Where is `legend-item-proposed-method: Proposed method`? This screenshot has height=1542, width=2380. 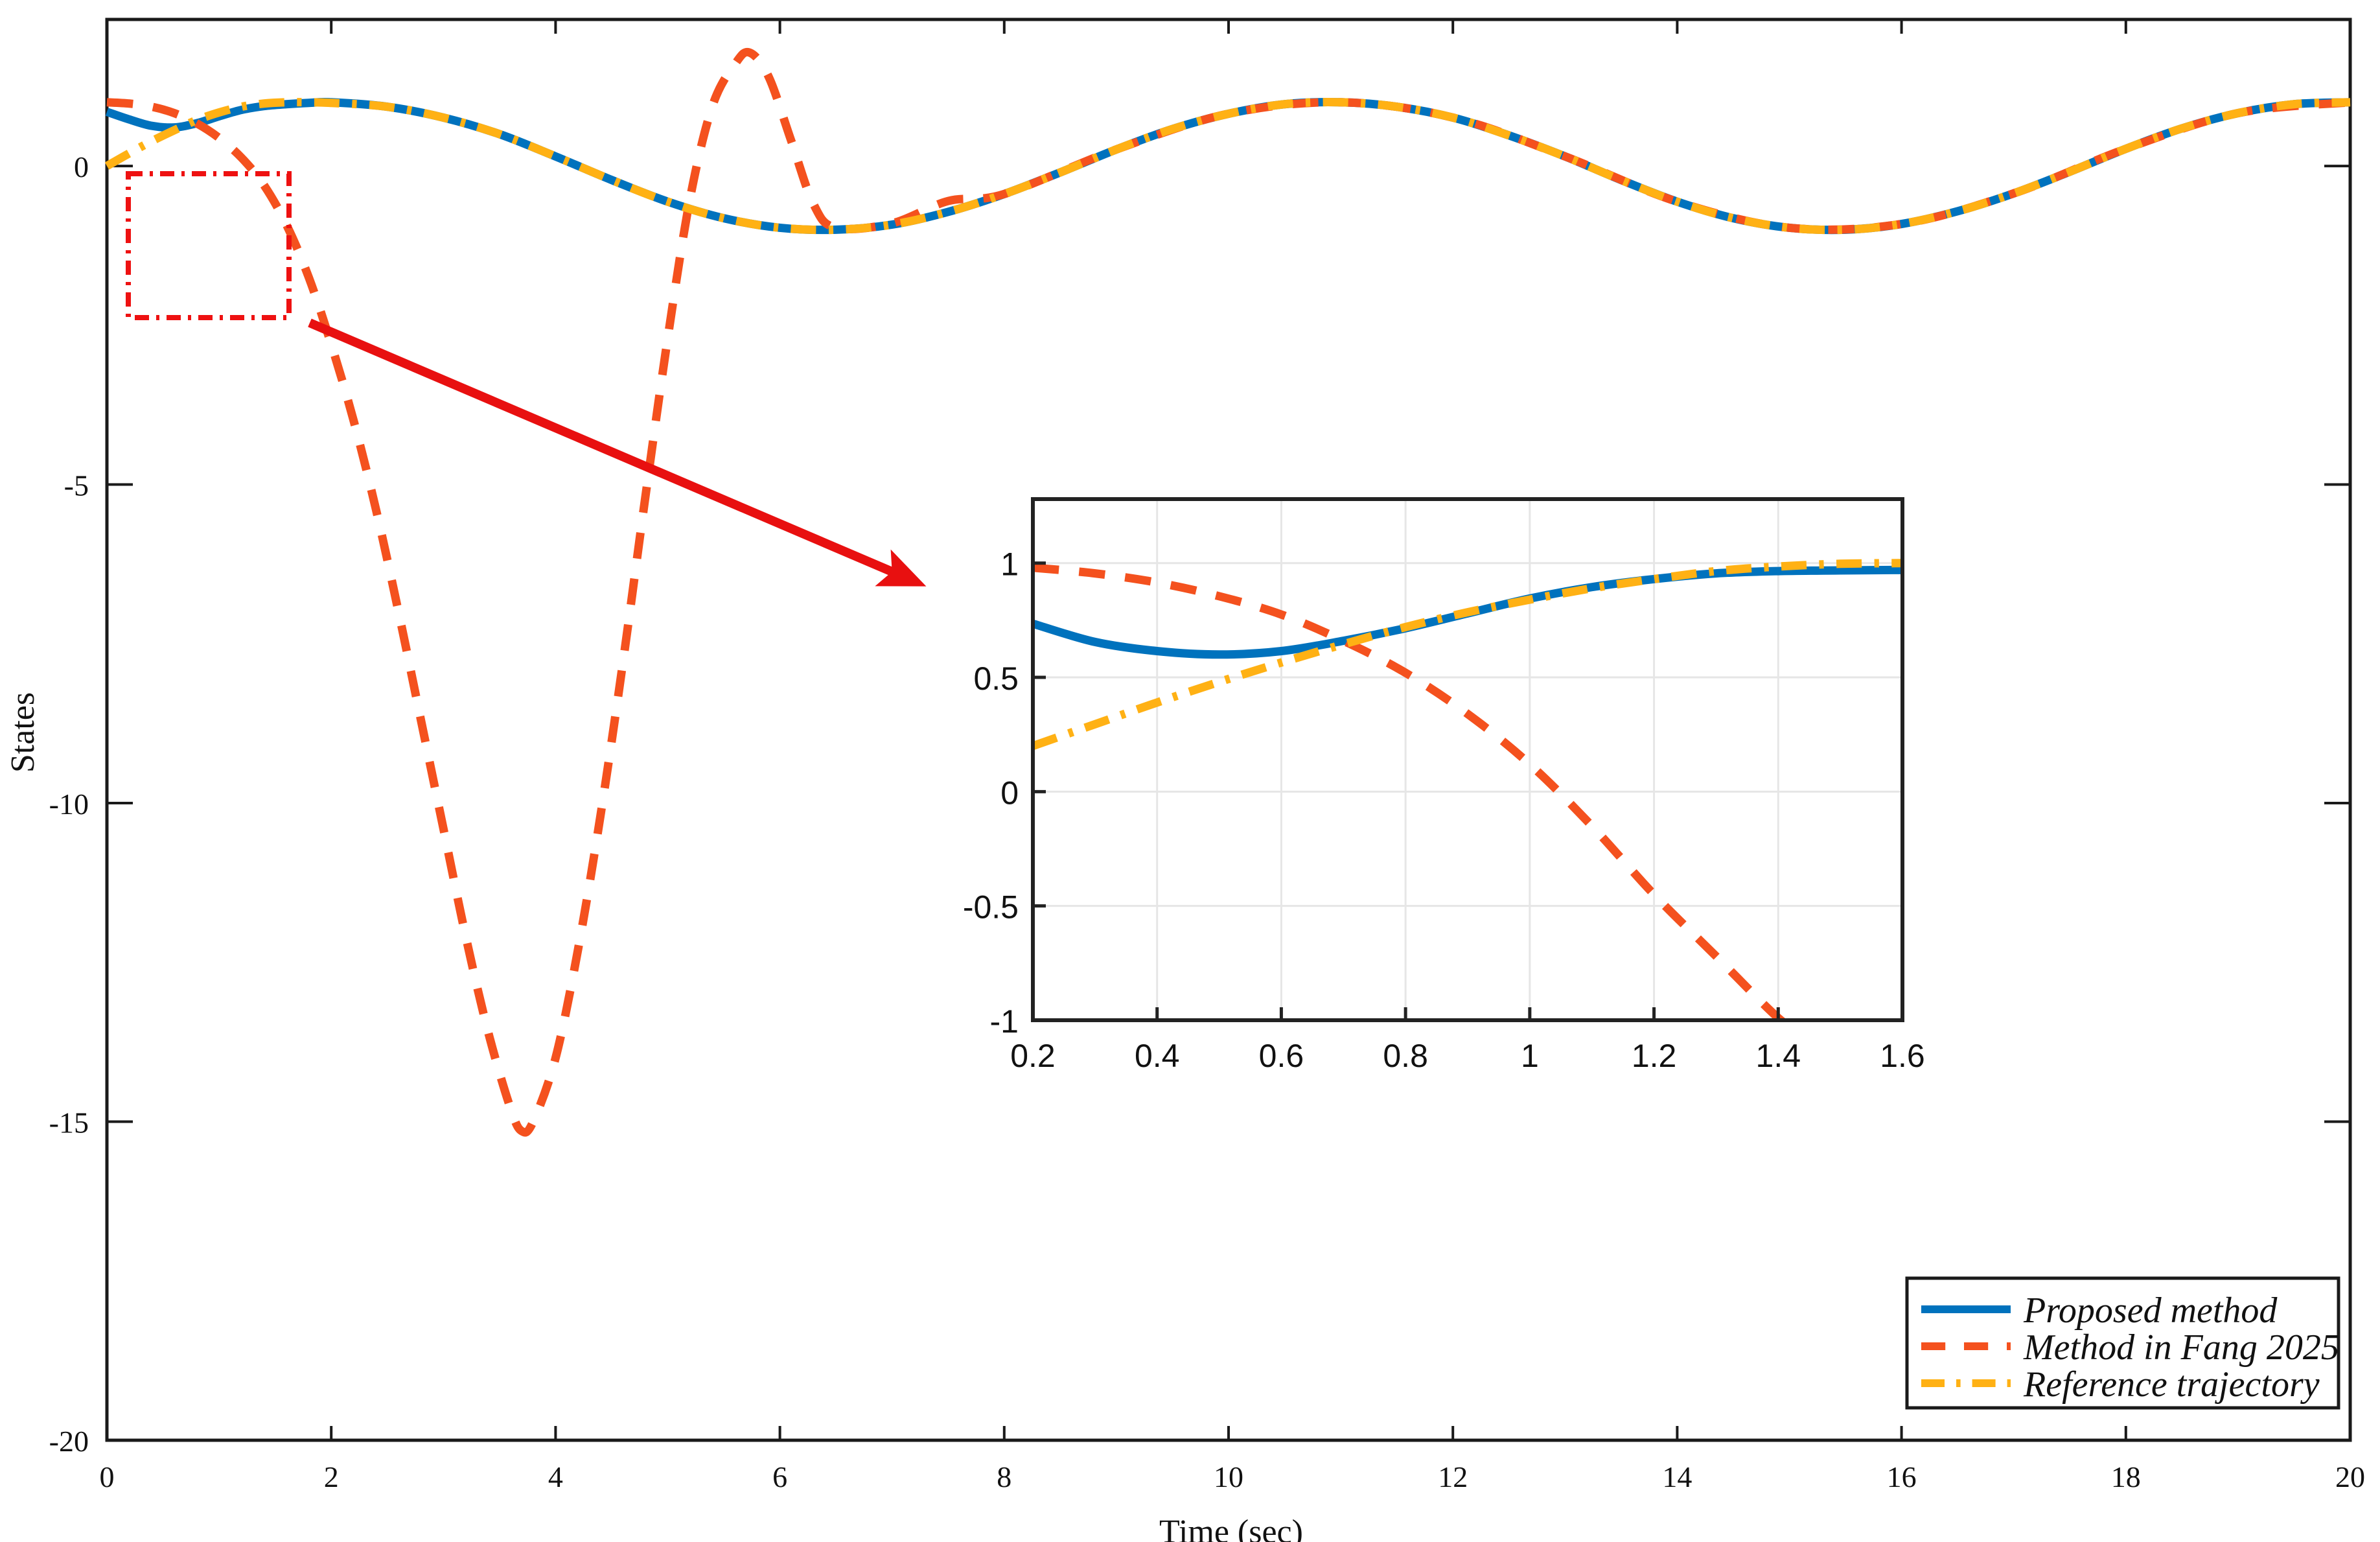
legend-item-proposed-method: Proposed method is located at coordinates (2100, 1311).